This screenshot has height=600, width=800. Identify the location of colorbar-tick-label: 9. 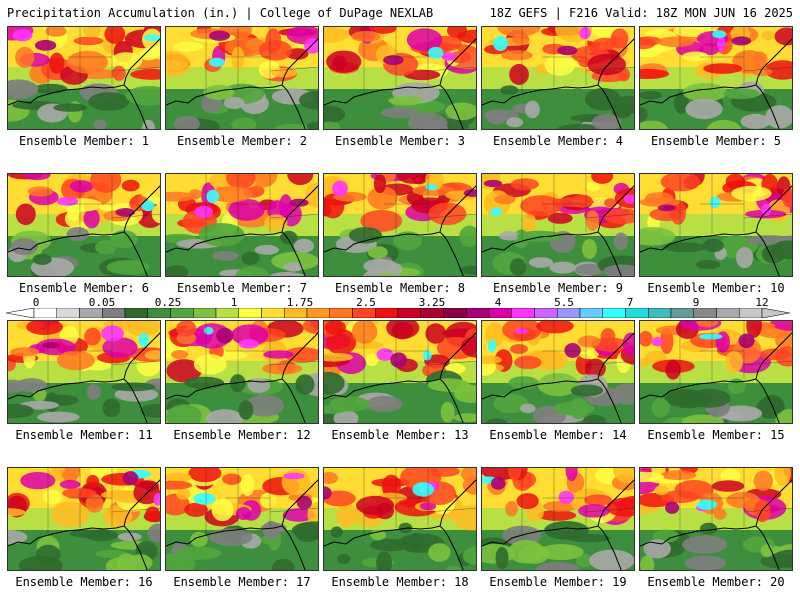
(696, 302).